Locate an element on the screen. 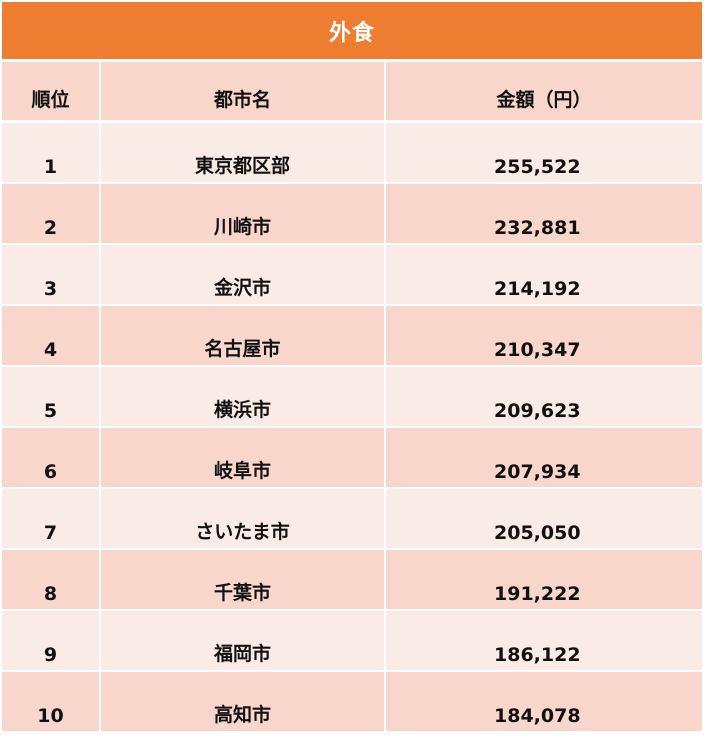  table-row: 9 福岡市 186,122 is located at coordinates (352, 640).